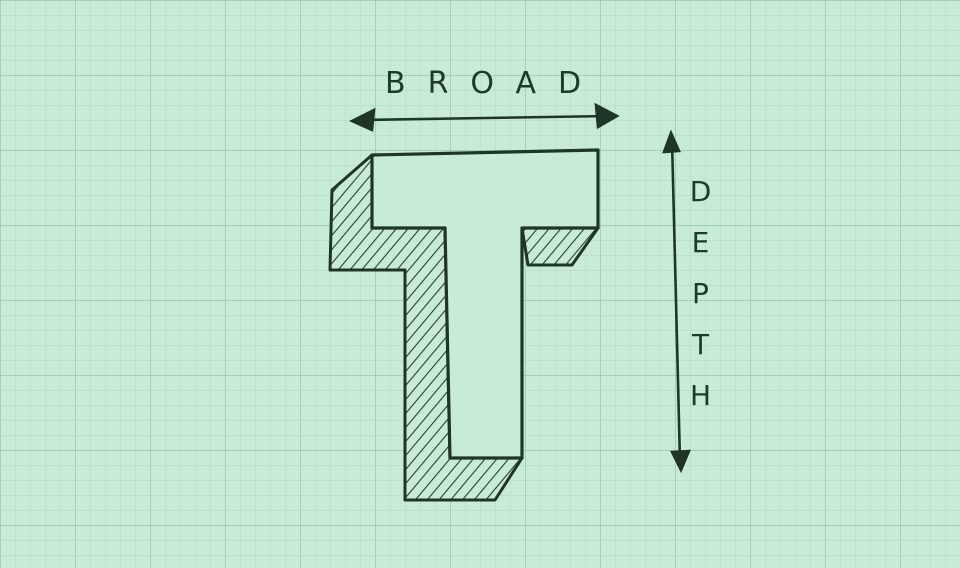 Image resolution: width=960 pixels, height=568 pixels. What do you see at coordinates (677, 301) in the screenshot?
I see `depth-arrow` at bounding box center [677, 301].